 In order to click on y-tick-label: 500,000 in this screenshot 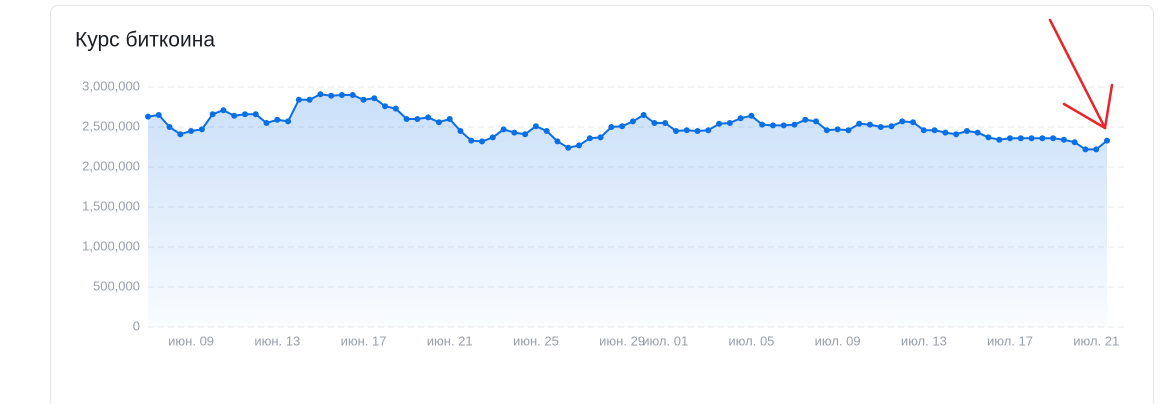, I will do `click(116, 285)`.